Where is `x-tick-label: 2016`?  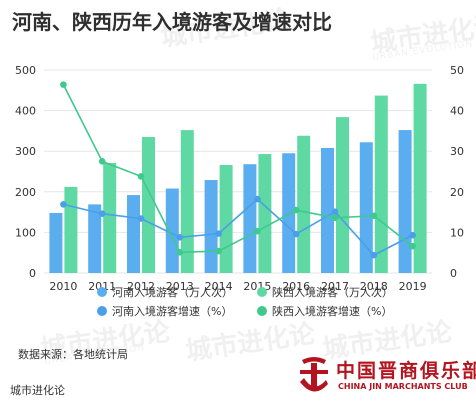
x-tick-label: 2016 is located at coordinates (296, 286).